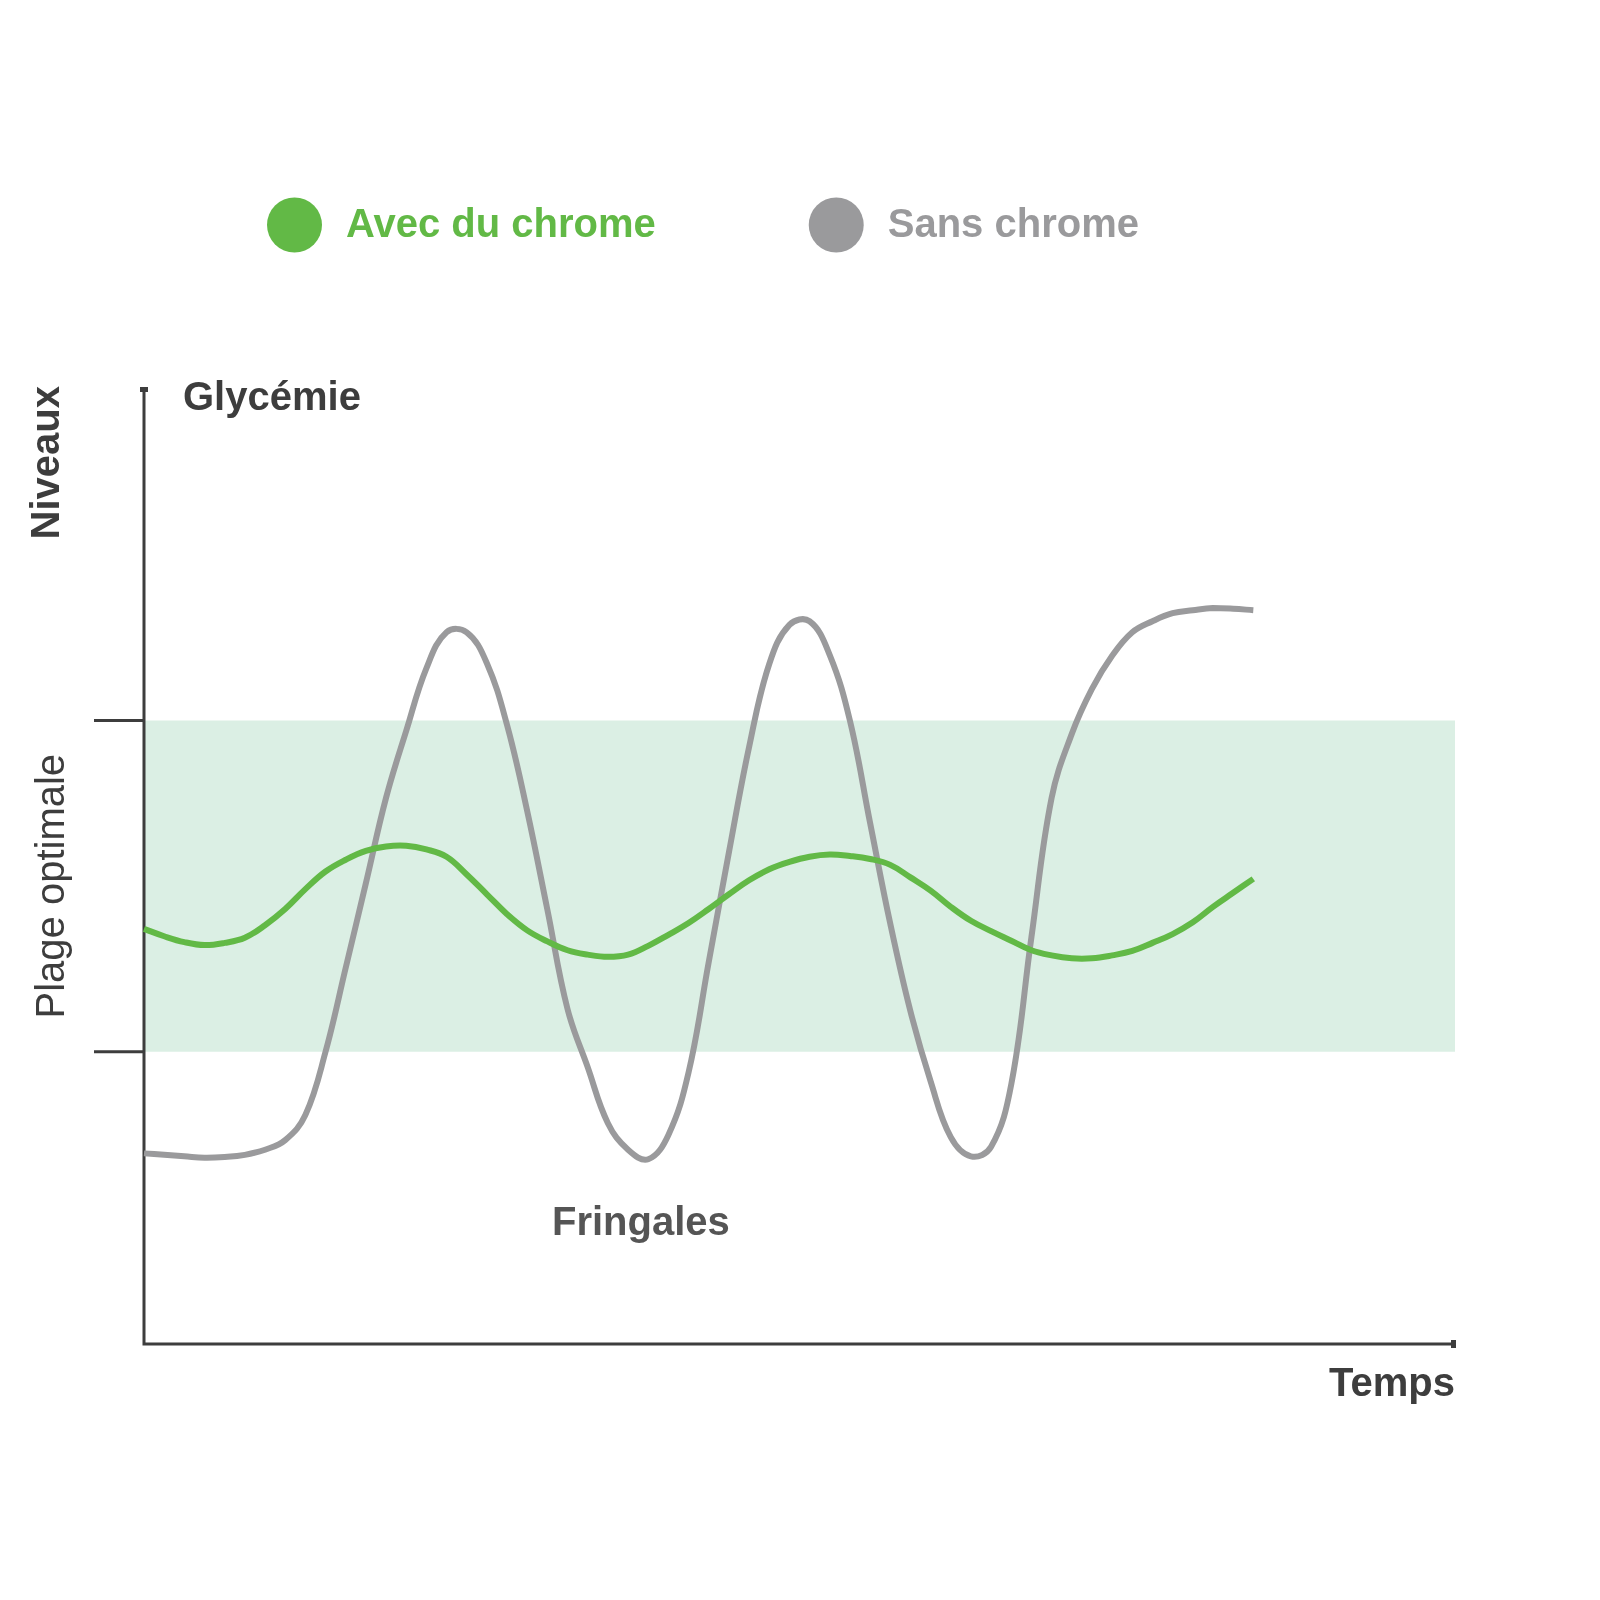 The image size is (1600, 1600). Describe the element at coordinates (45, 463) in the screenshot. I see `y-axis-title: Niveaux` at that location.